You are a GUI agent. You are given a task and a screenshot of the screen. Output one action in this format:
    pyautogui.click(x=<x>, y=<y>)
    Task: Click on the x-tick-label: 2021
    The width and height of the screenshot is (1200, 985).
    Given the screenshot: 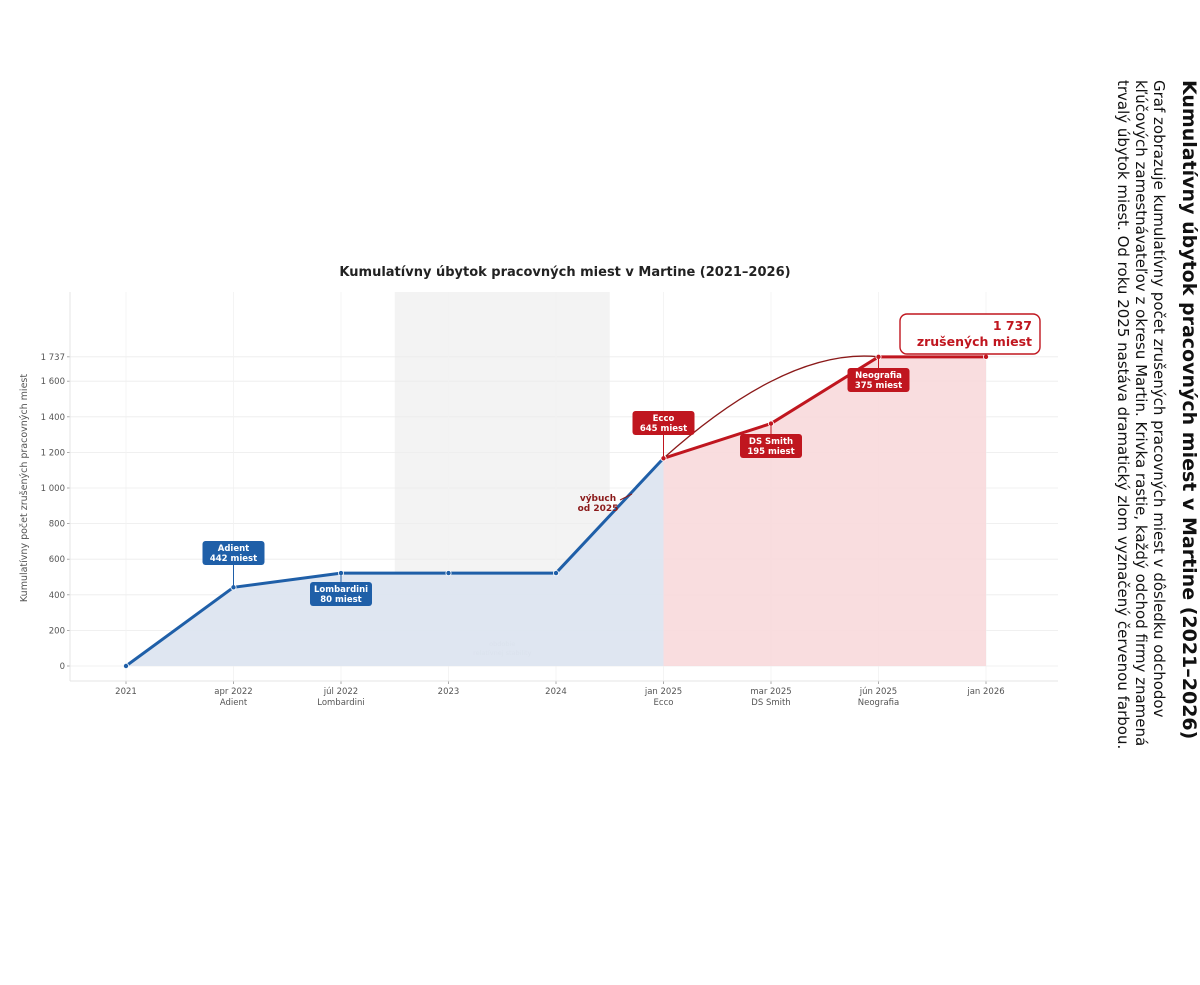 What is the action you would take?
    pyautogui.click(x=126, y=692)
    